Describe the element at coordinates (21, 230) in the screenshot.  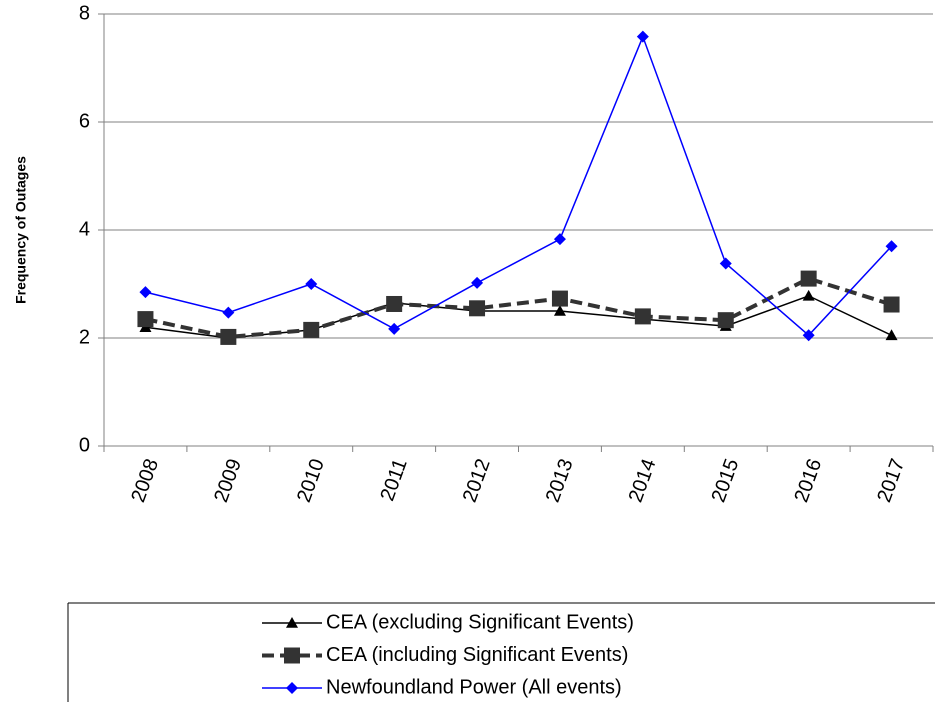
I see `y-axis-label: Frequency of Outages` at that location.